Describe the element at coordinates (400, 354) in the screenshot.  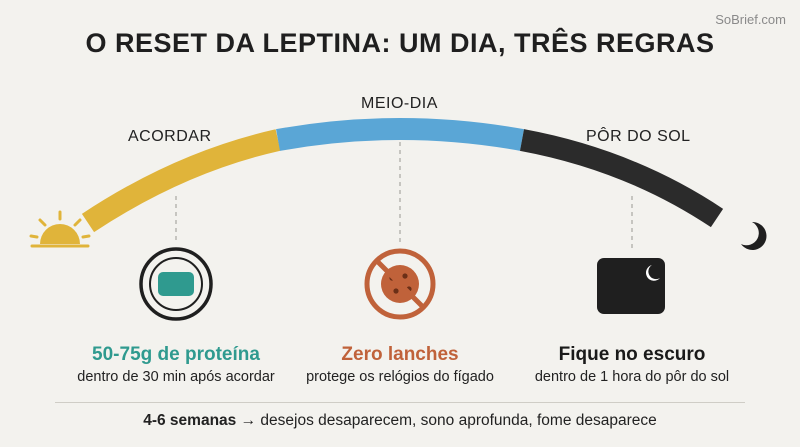
I see `rule-no-snacks-title: Zero lanches` at that location.